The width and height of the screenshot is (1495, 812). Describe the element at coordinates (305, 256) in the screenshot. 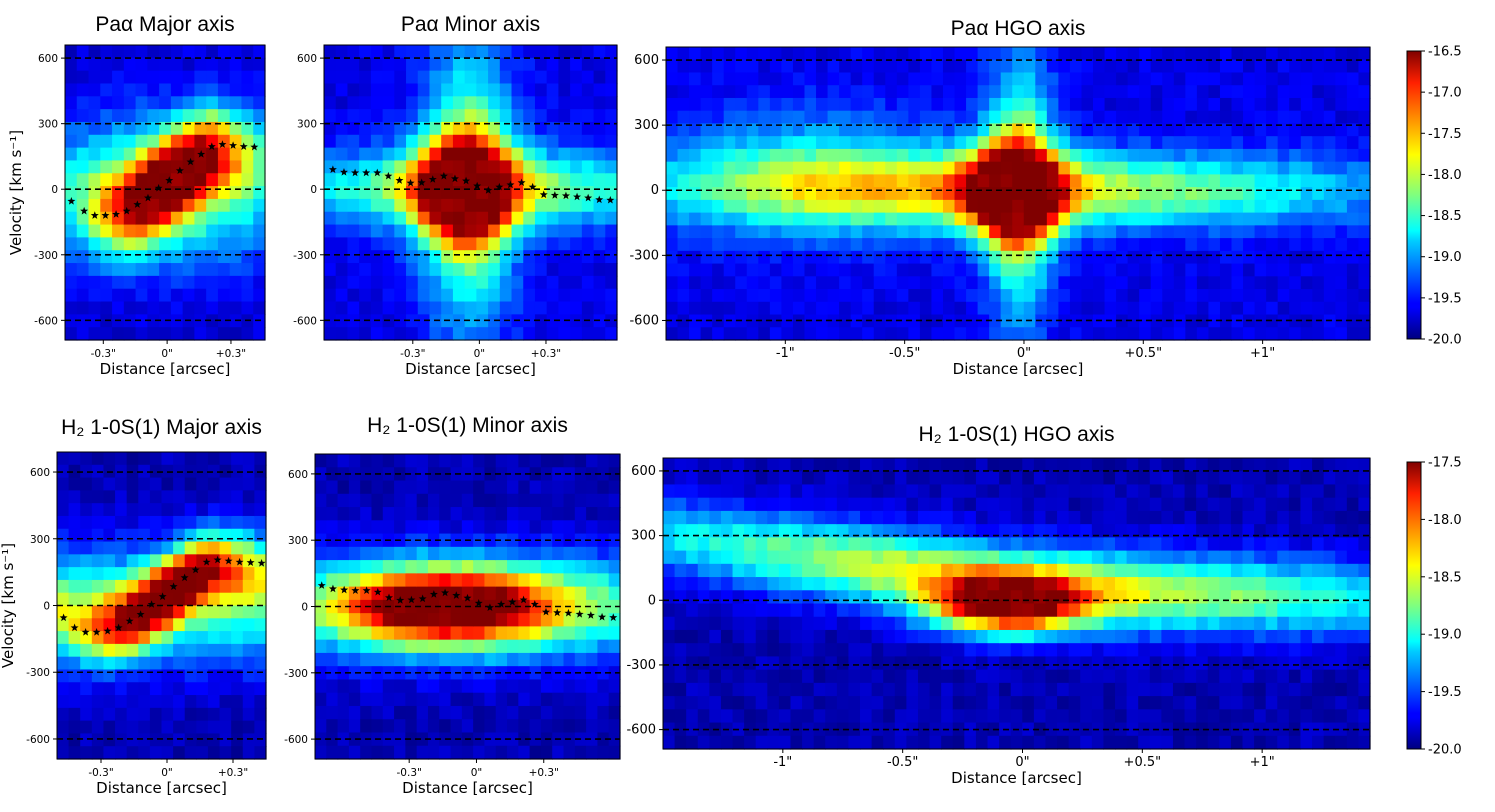

I see `y-tick-label: -300` at that location.